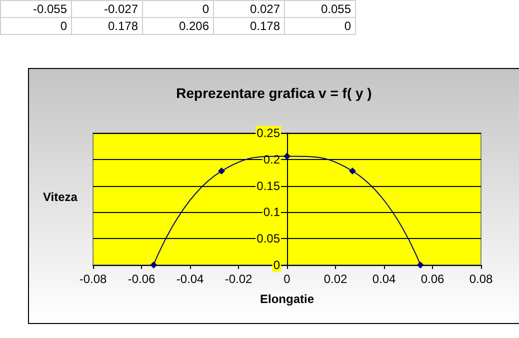  Describe the element at coordinates (142, 279) in the screenshot. I see `x-tick-label: -0.06` at that location.